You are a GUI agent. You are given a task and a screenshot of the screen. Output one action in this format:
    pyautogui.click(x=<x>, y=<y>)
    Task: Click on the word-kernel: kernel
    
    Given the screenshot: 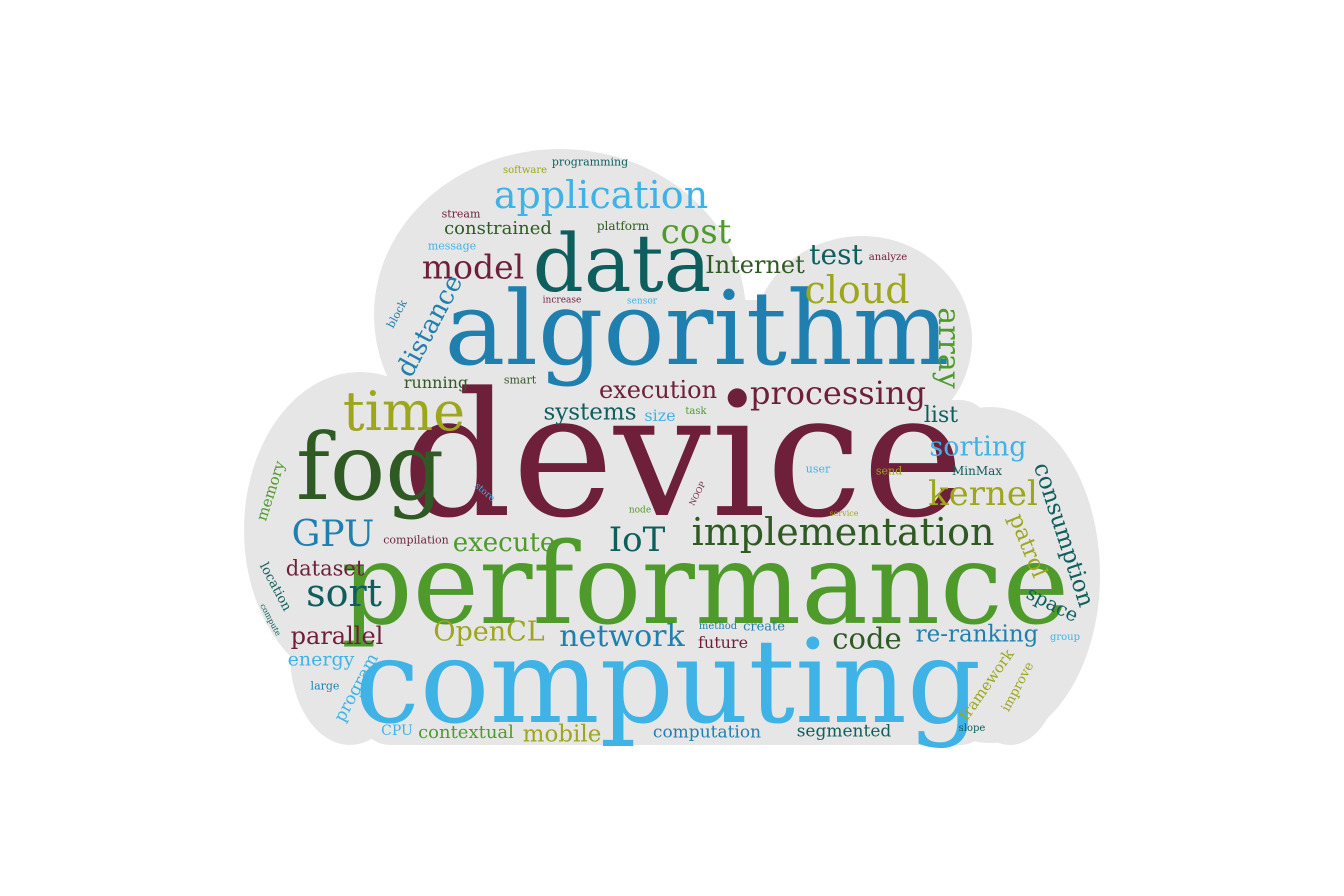 What is the action you would take?
    pyautogui.click(x=983, y=494)
    